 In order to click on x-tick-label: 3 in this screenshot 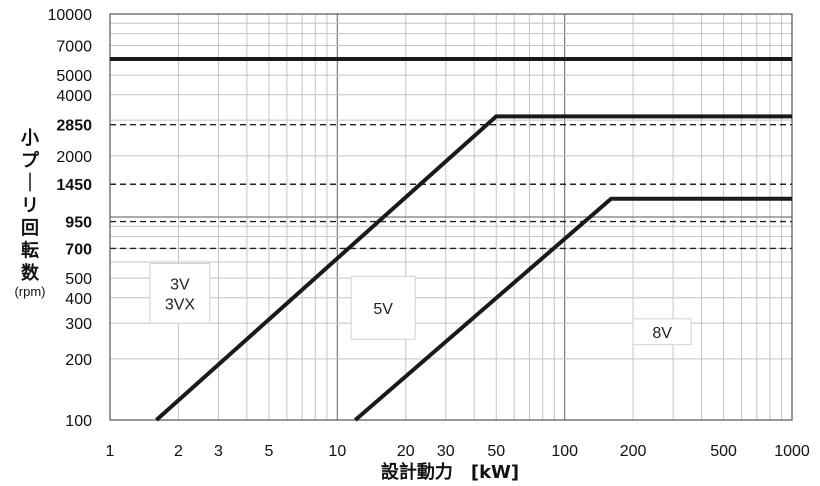, I will do `click(218, 451)`.